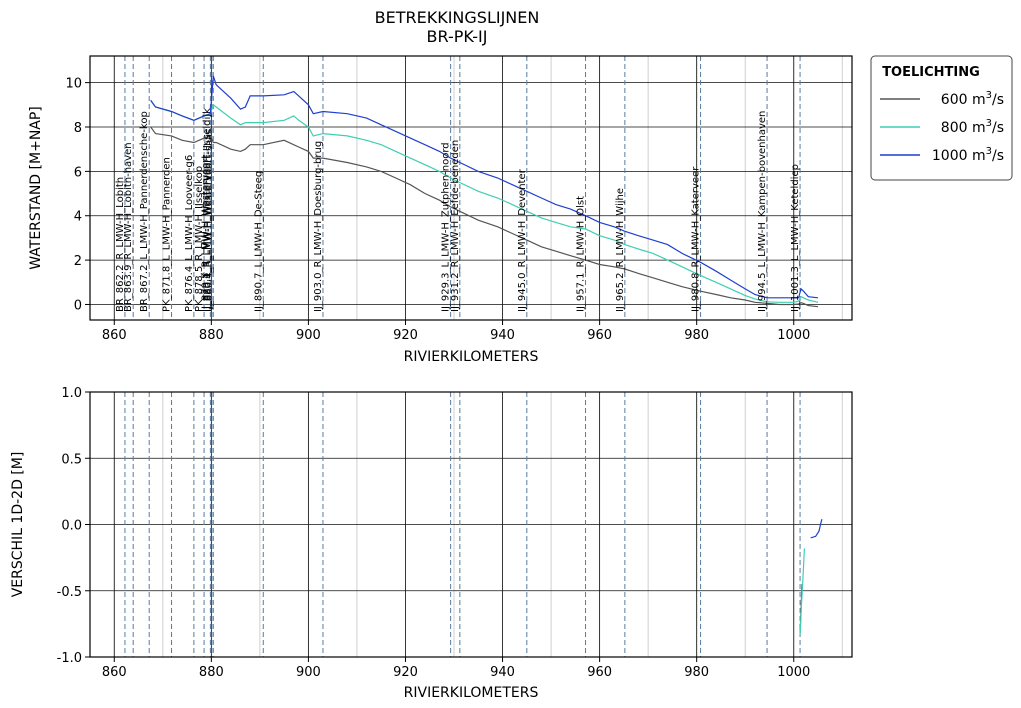  I want to click on legend-entries: 600 m3/s 800 m3/s 1000 m3/s, so click(942, 127).